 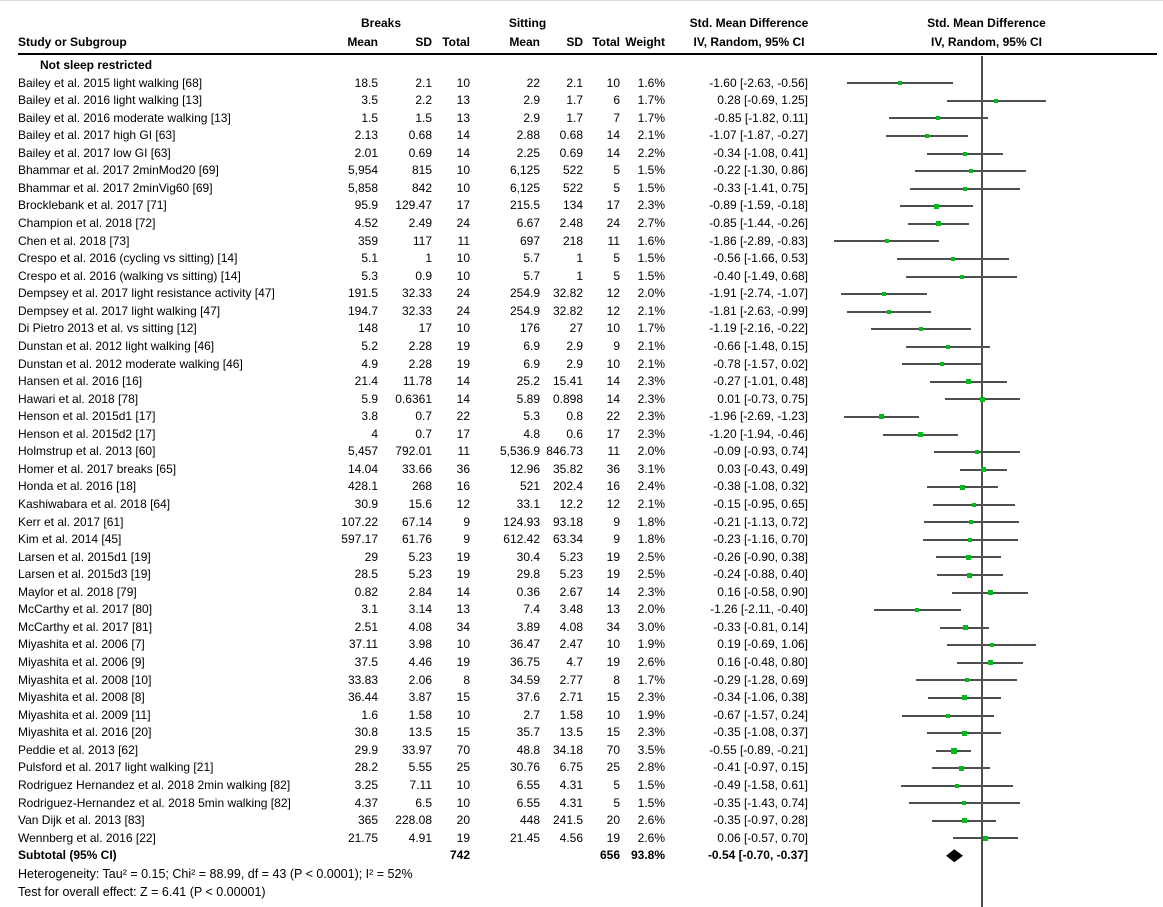 I want to click on sitting-sd: 4.08, so click(x=571, y=626).